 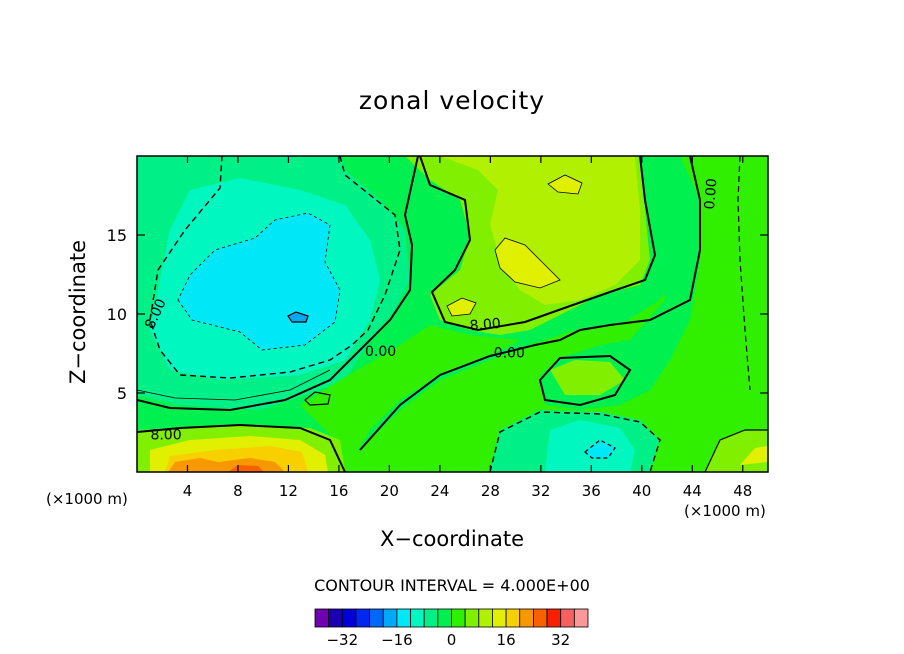 I want to click on contour-line-eight-left, so click(x=278, y=284).